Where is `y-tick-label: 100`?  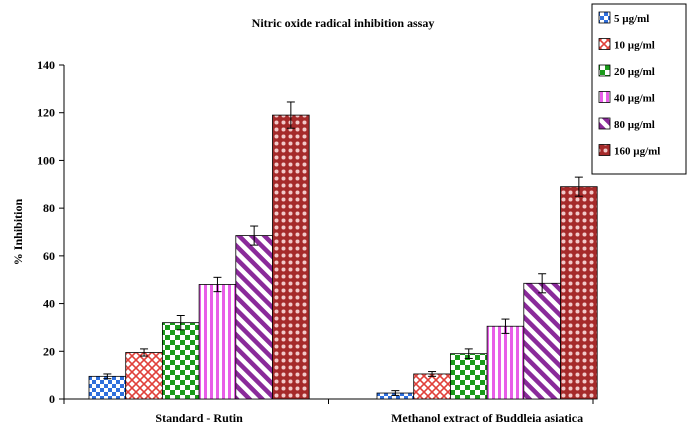 y-tick-label: 100 is located at coordinates (46, 160).